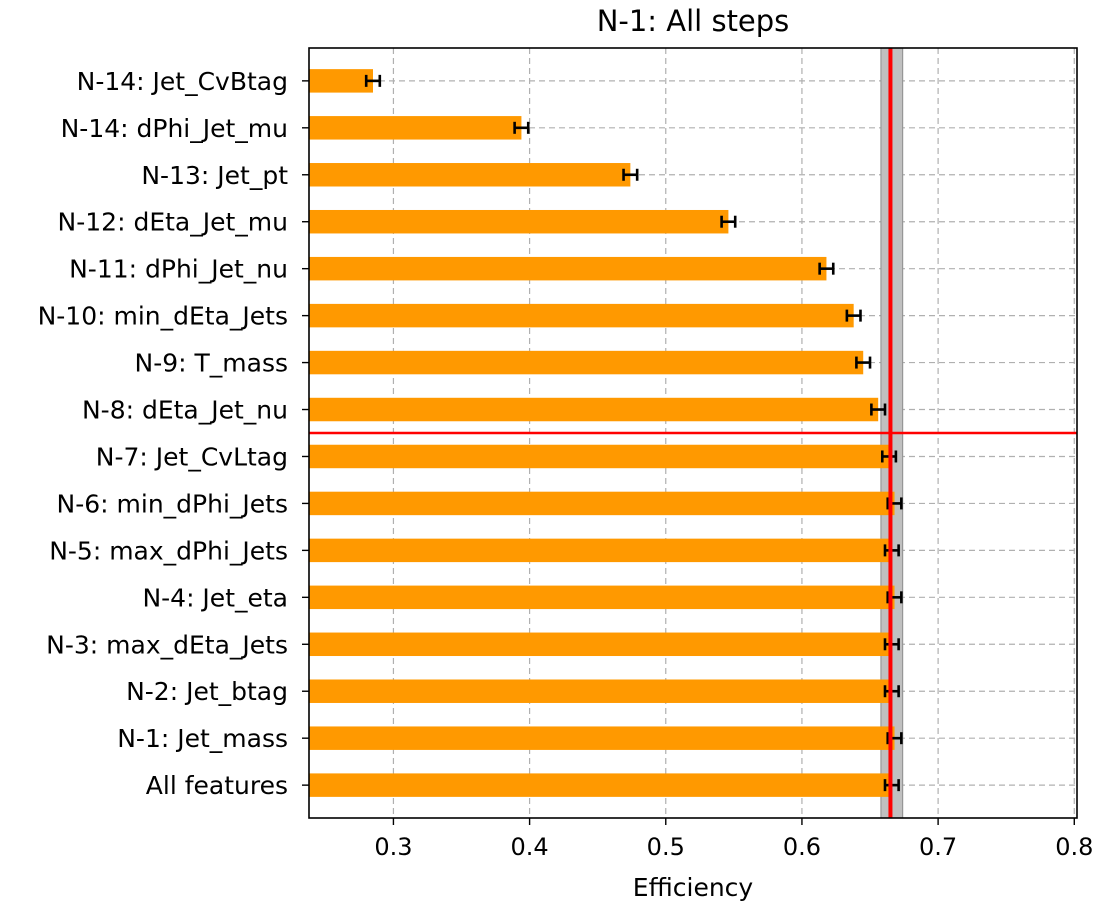  I want to click on category-label: N-2: Jet_btag, so click(207, 691).